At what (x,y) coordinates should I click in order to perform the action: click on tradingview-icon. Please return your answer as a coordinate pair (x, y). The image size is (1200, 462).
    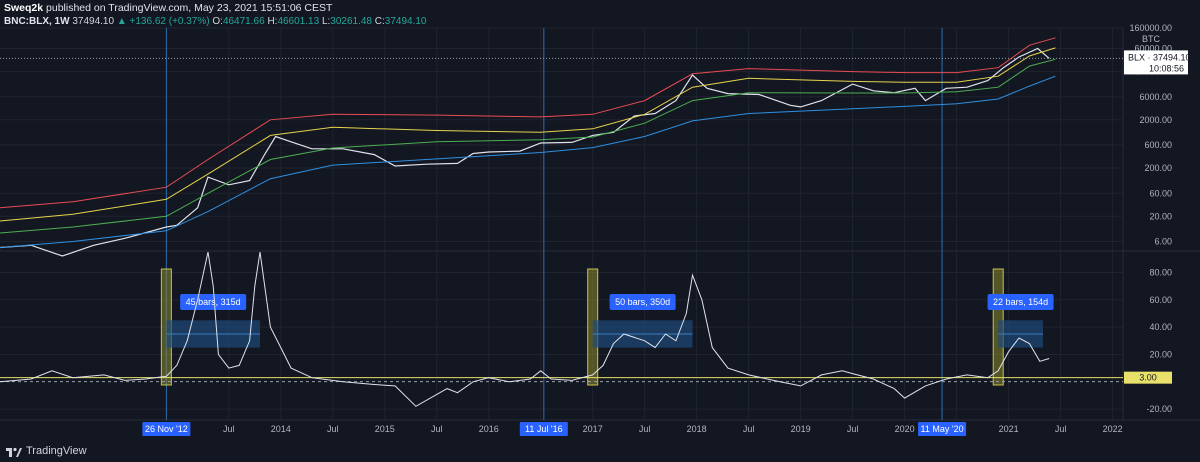
    Looking at the image, I should click on (14, 452).